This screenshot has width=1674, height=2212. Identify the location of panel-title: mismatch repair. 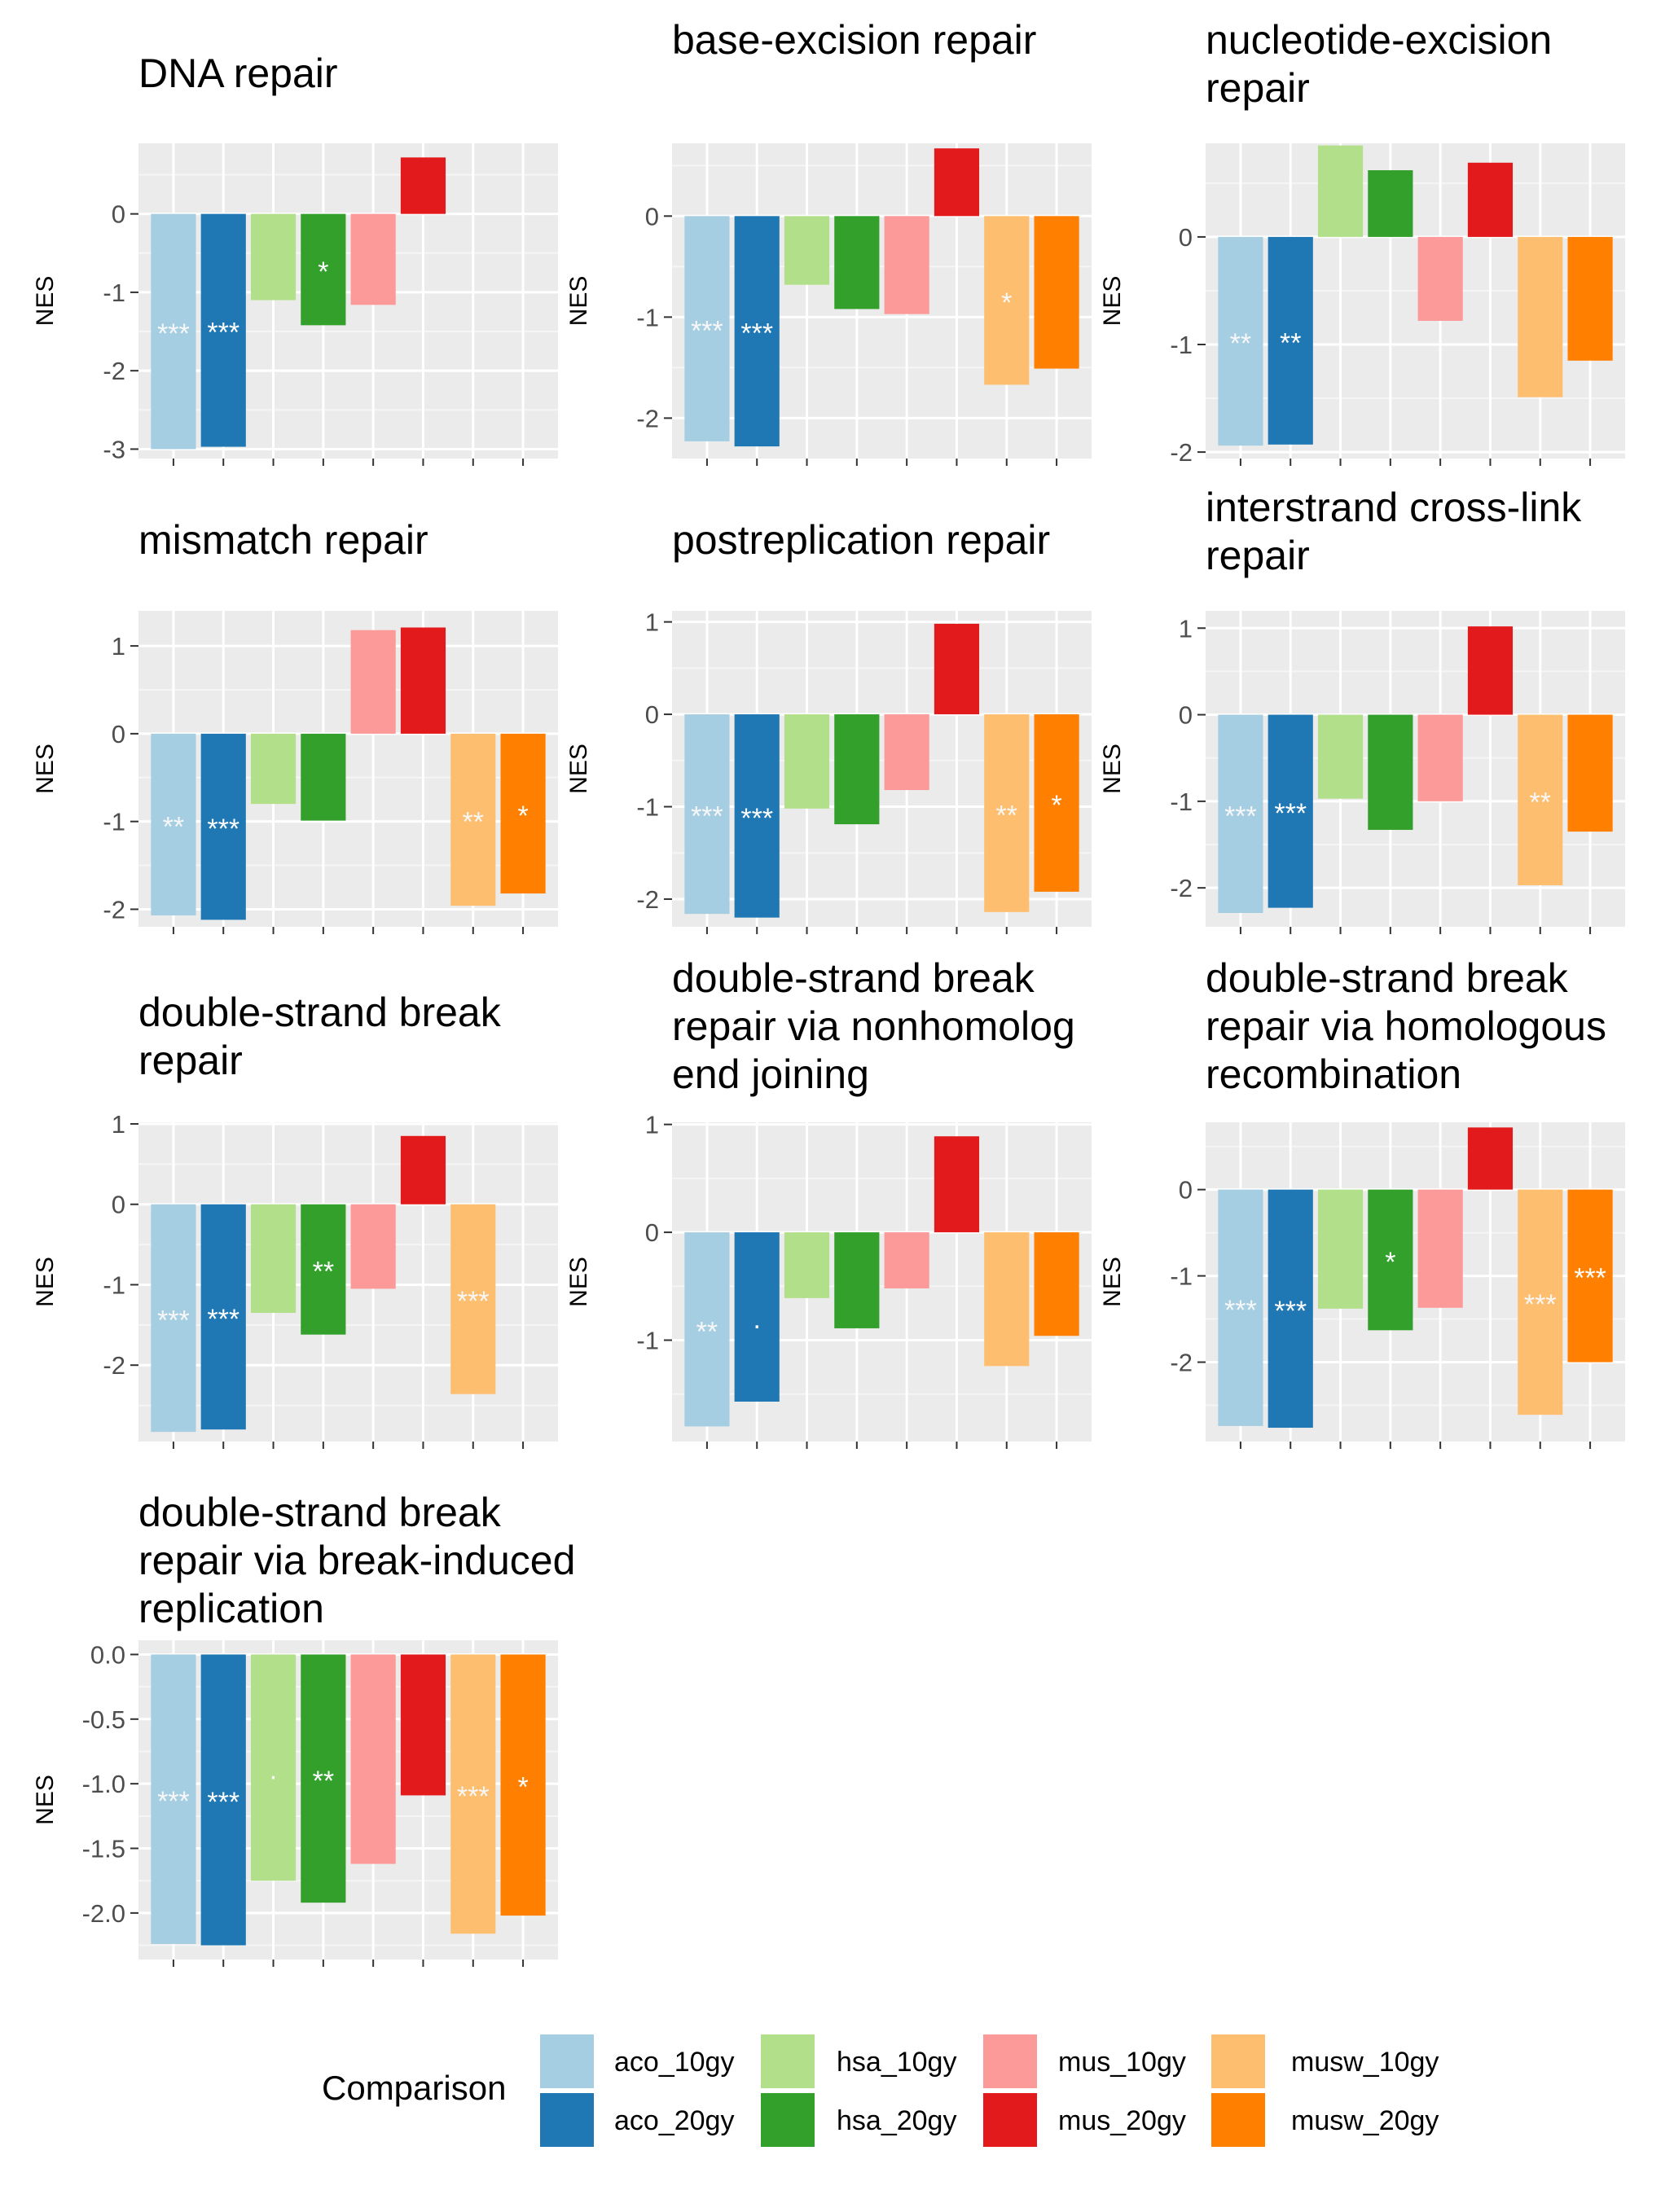
(283, 540).